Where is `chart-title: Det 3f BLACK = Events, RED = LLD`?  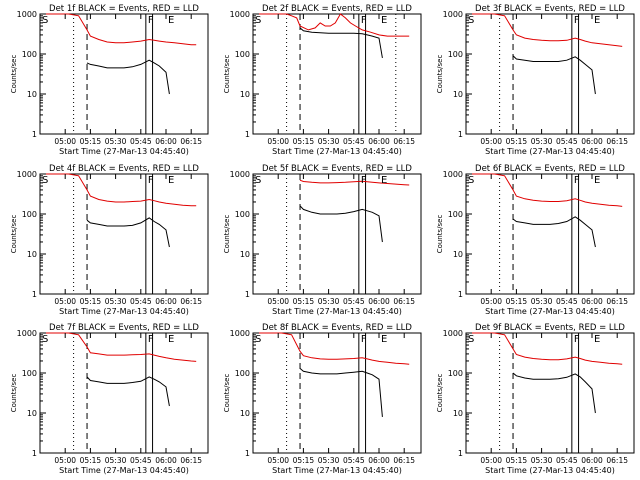 chart-title: Det 3f BLACK = Events, RED = LLD is located at coordinates (550, 9).